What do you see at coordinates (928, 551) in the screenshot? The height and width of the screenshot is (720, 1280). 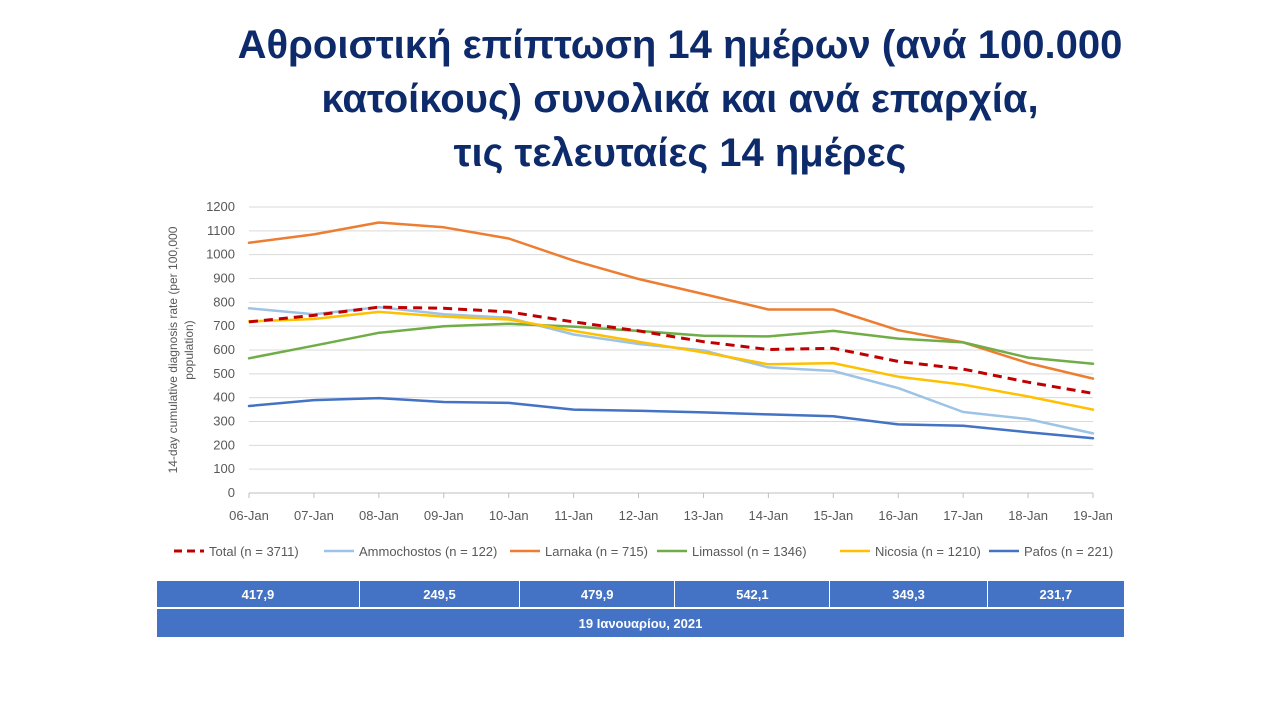 I see `legend-label: Nicosia (n = 1210)` at bounding box center [928, 551].